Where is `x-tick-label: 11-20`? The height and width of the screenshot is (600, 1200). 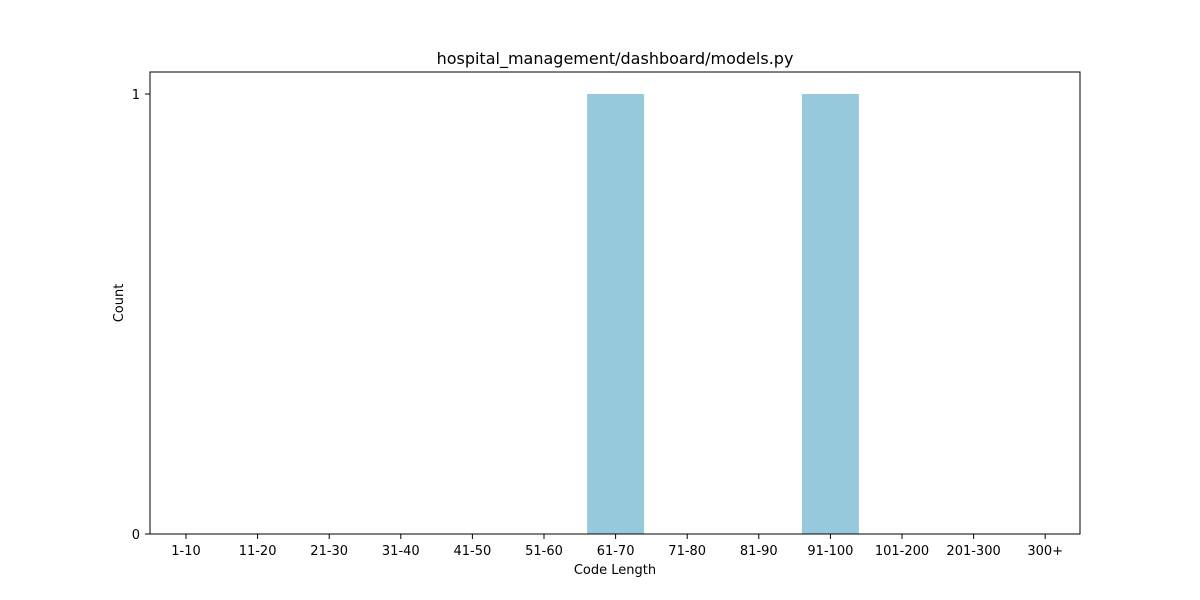
x-tick-label: 11-20 is located at coordinates (258, 551).